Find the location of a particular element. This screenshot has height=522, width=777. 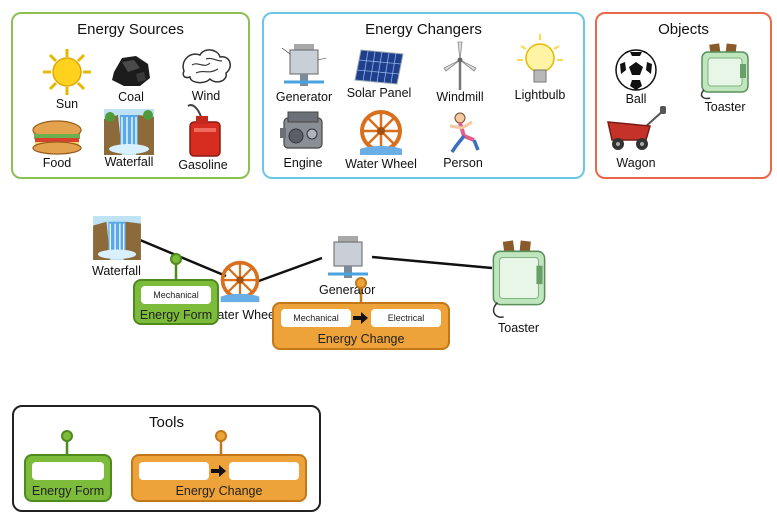

energy-form-connector is located at coordinates (176, 259).